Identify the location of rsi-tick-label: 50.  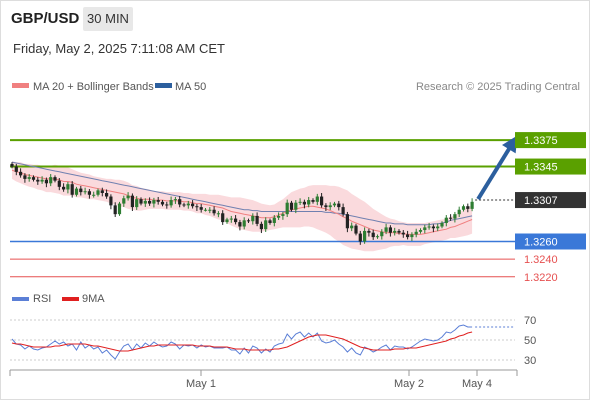
(530, 341).